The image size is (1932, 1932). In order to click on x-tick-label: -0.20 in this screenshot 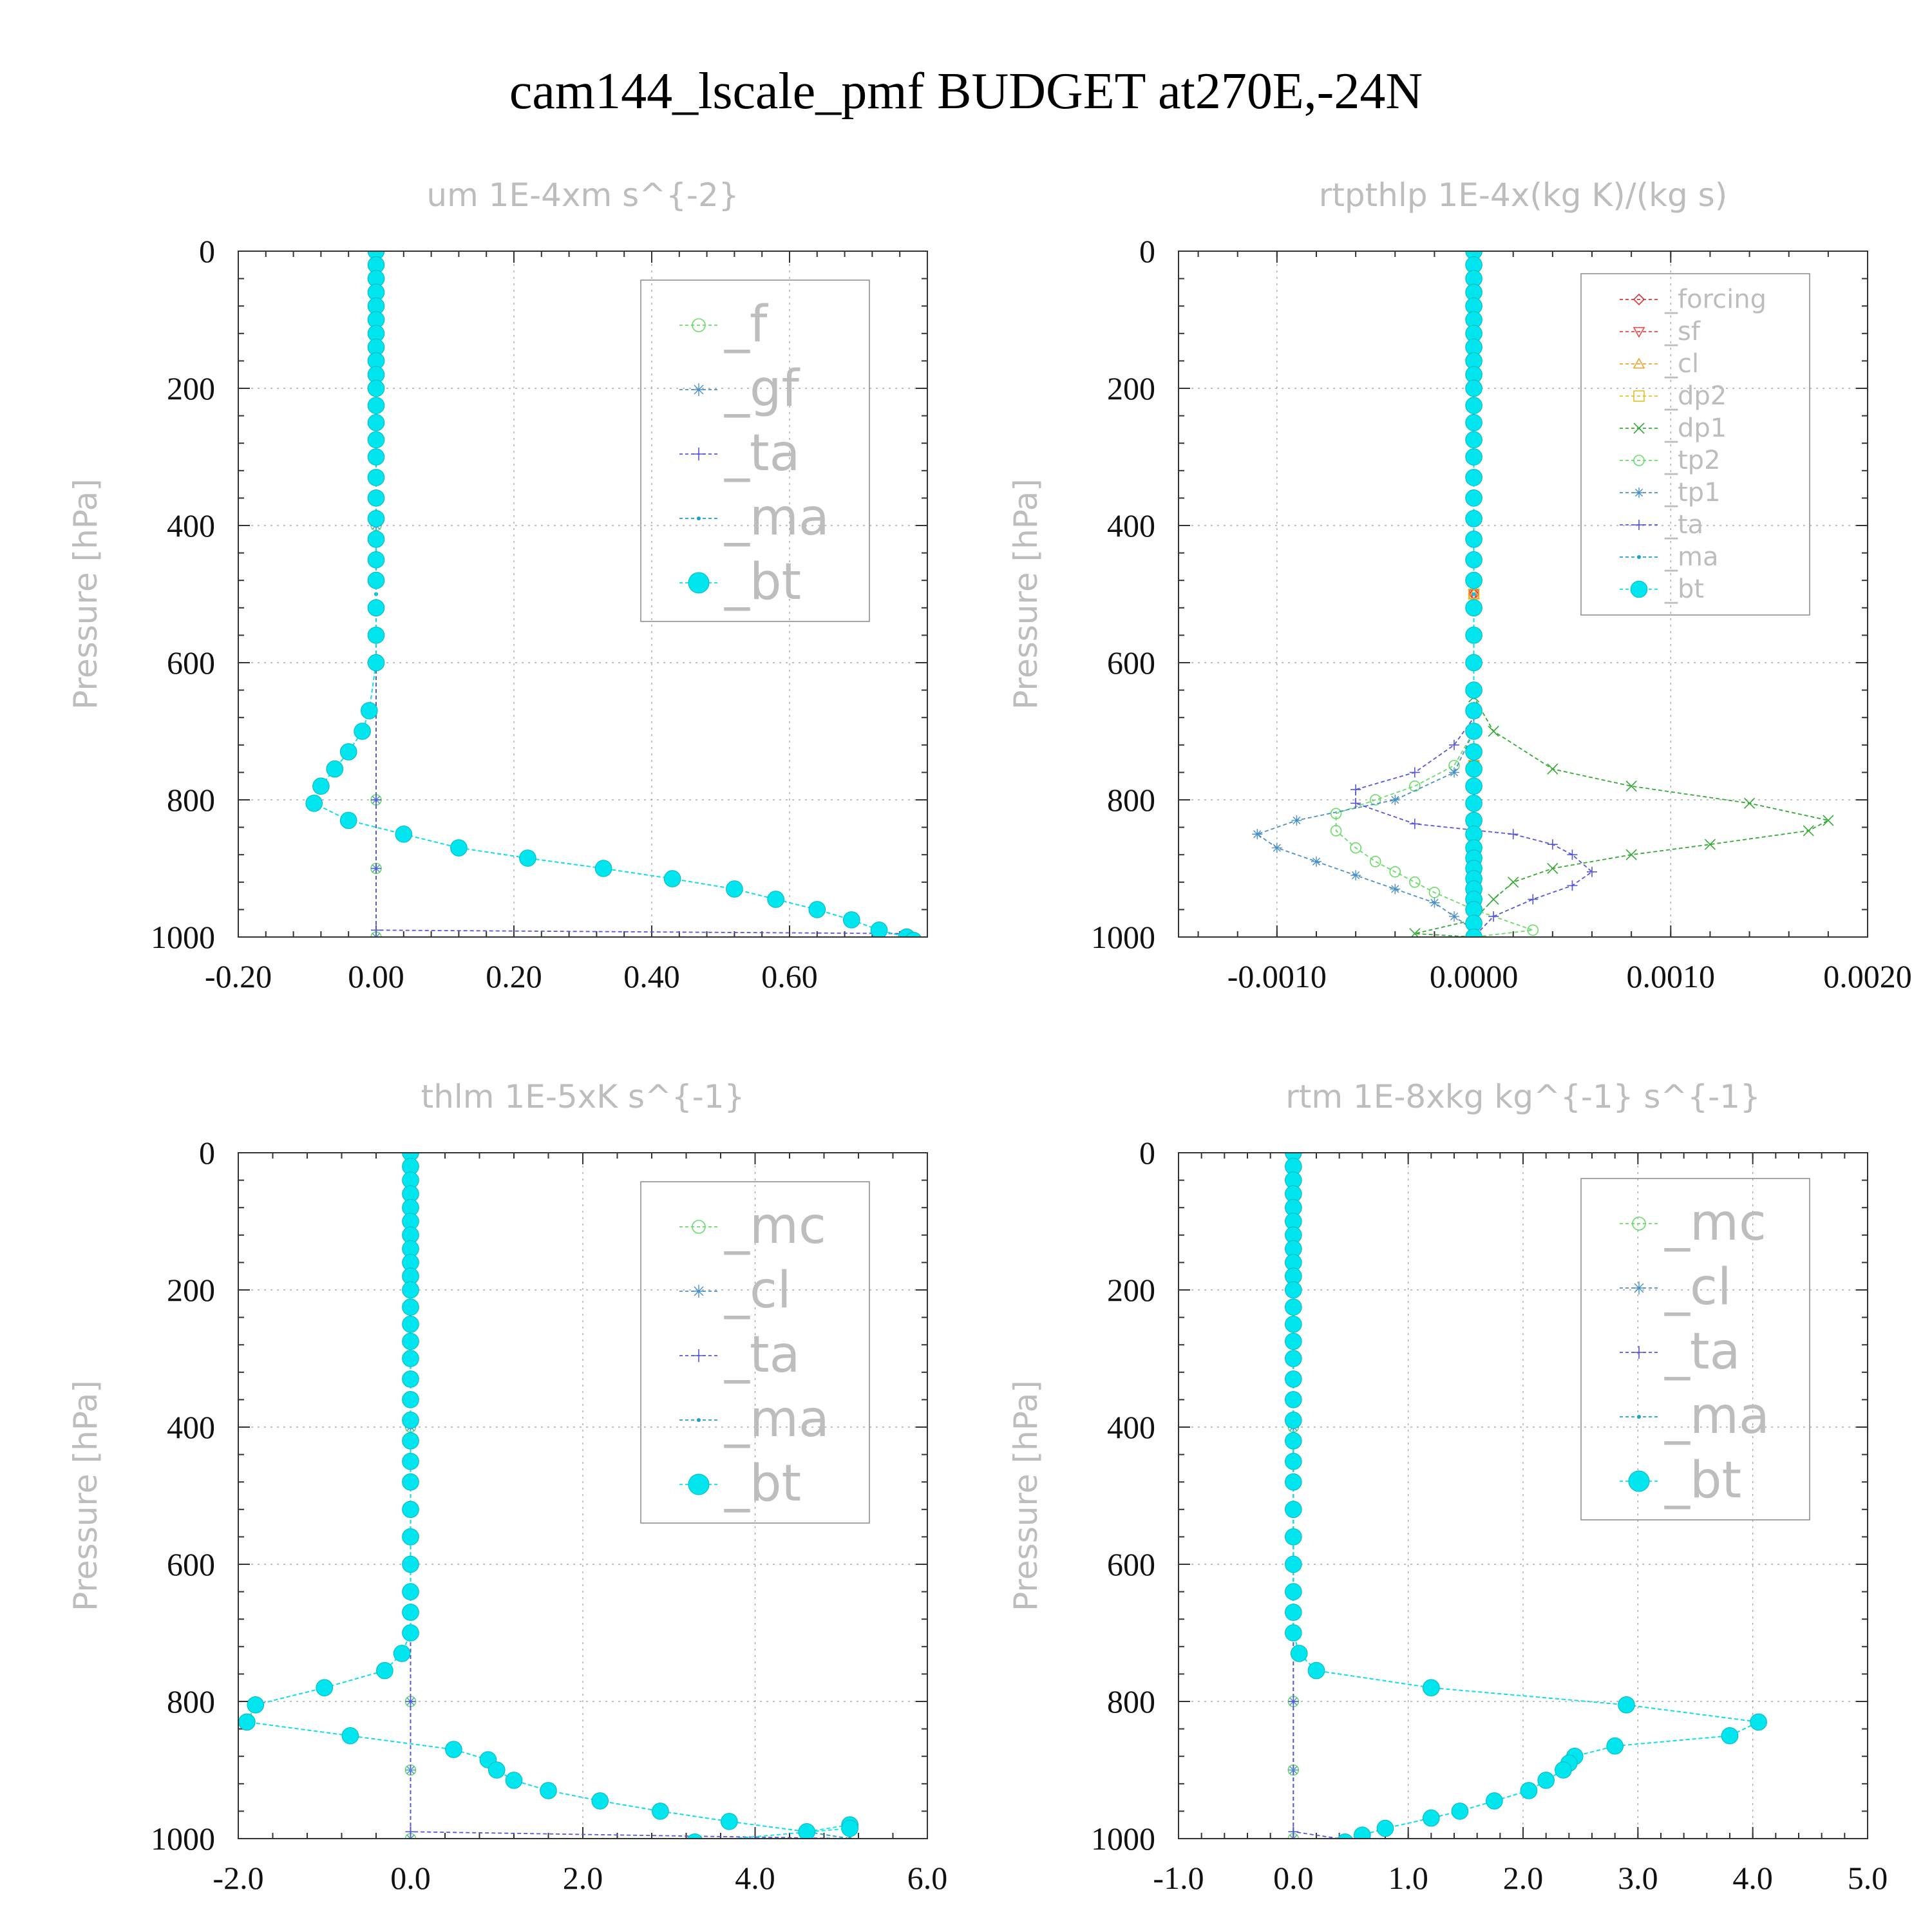, I will do `click(239, 976)`.